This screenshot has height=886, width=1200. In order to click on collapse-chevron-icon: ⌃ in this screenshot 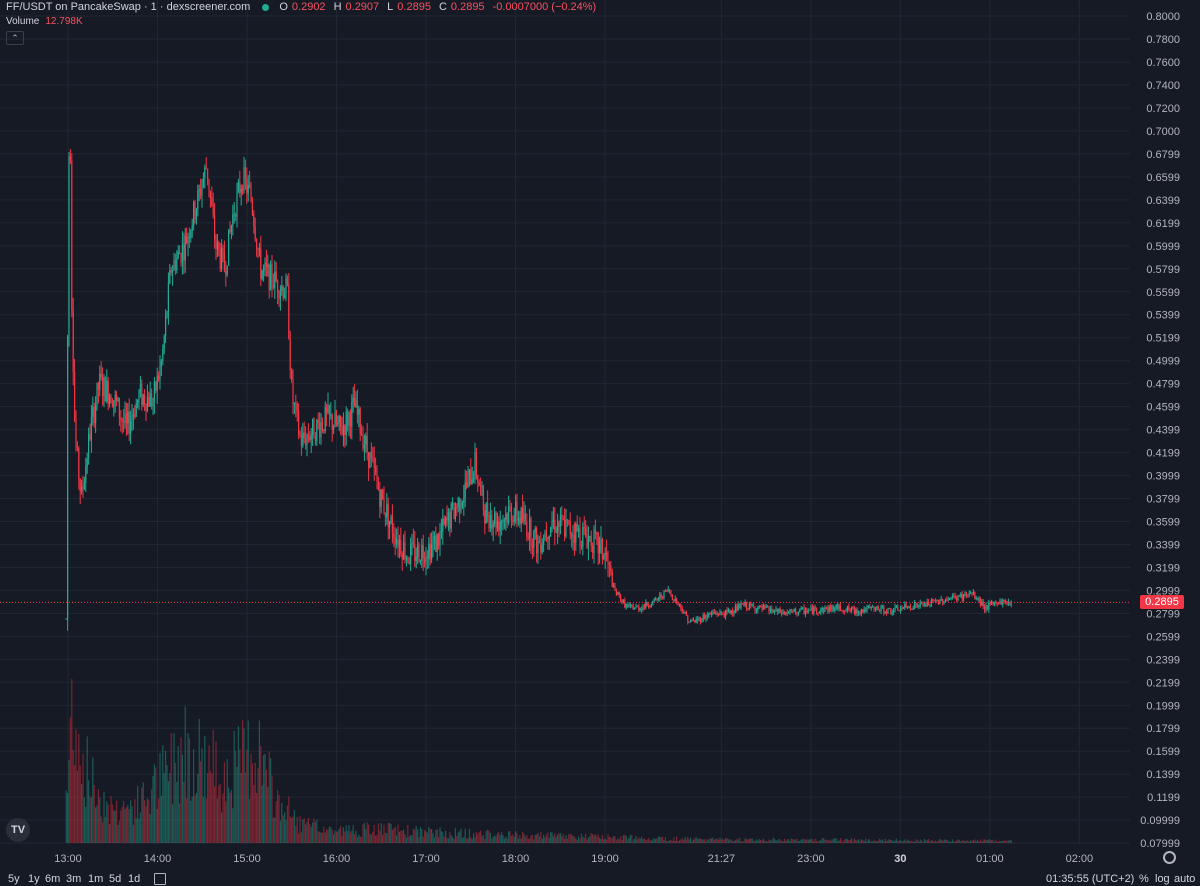, I will do `click(15, 38)`.